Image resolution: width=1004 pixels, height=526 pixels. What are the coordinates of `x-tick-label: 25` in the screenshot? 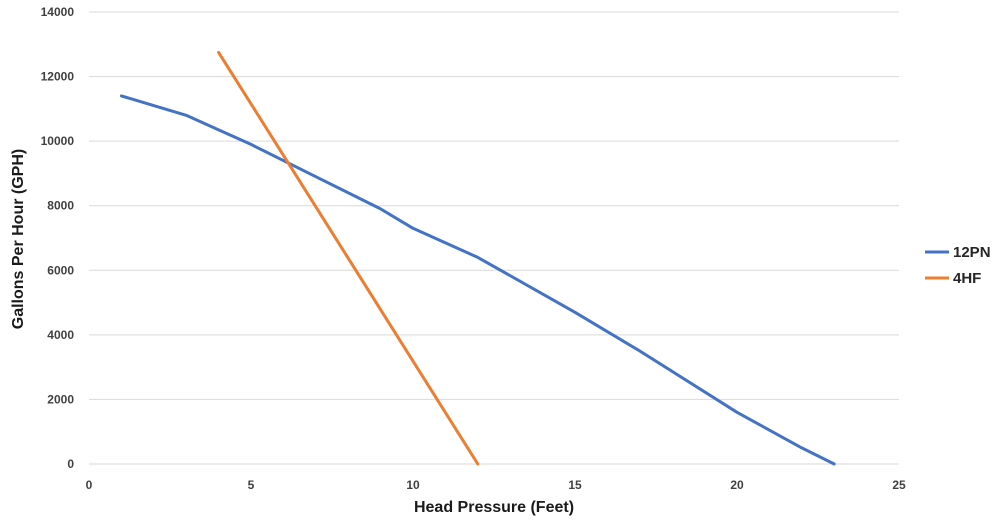 It's located at (899, 485).